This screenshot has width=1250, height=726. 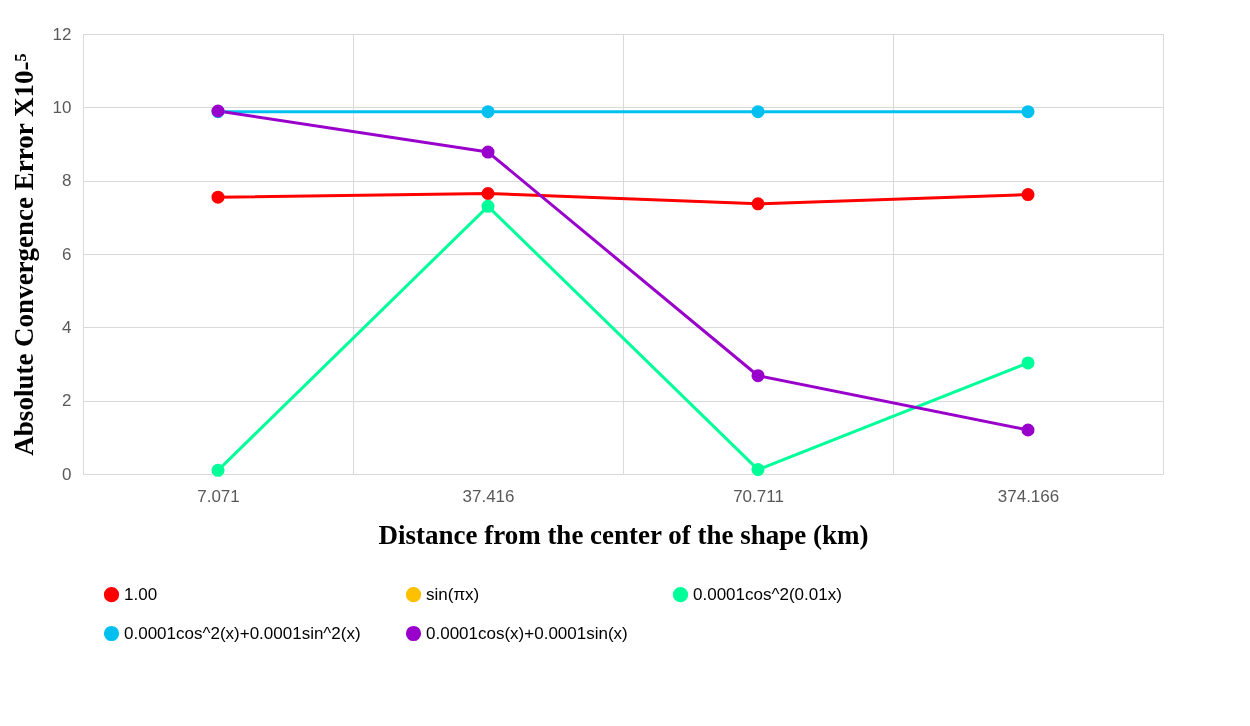 I want to click on y-tick-label: 10, so click(x=62, y=107).